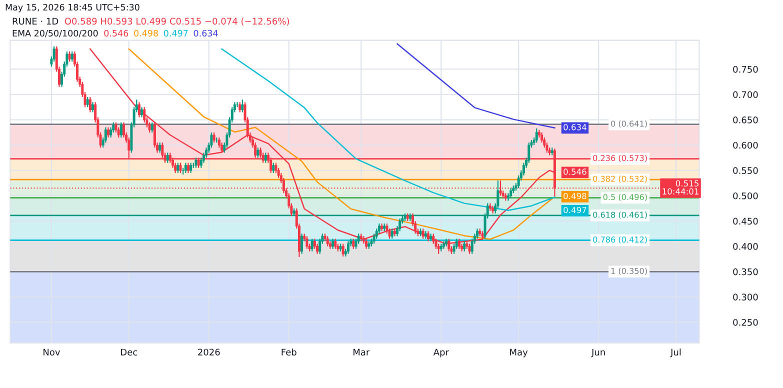 Image resolution: width=783 pixels, height=388 pixels. What do you see at coordinates (745, 170) in the screenshot?
I see `y-tick-label: 0.550` at bounding box center [745, 170].